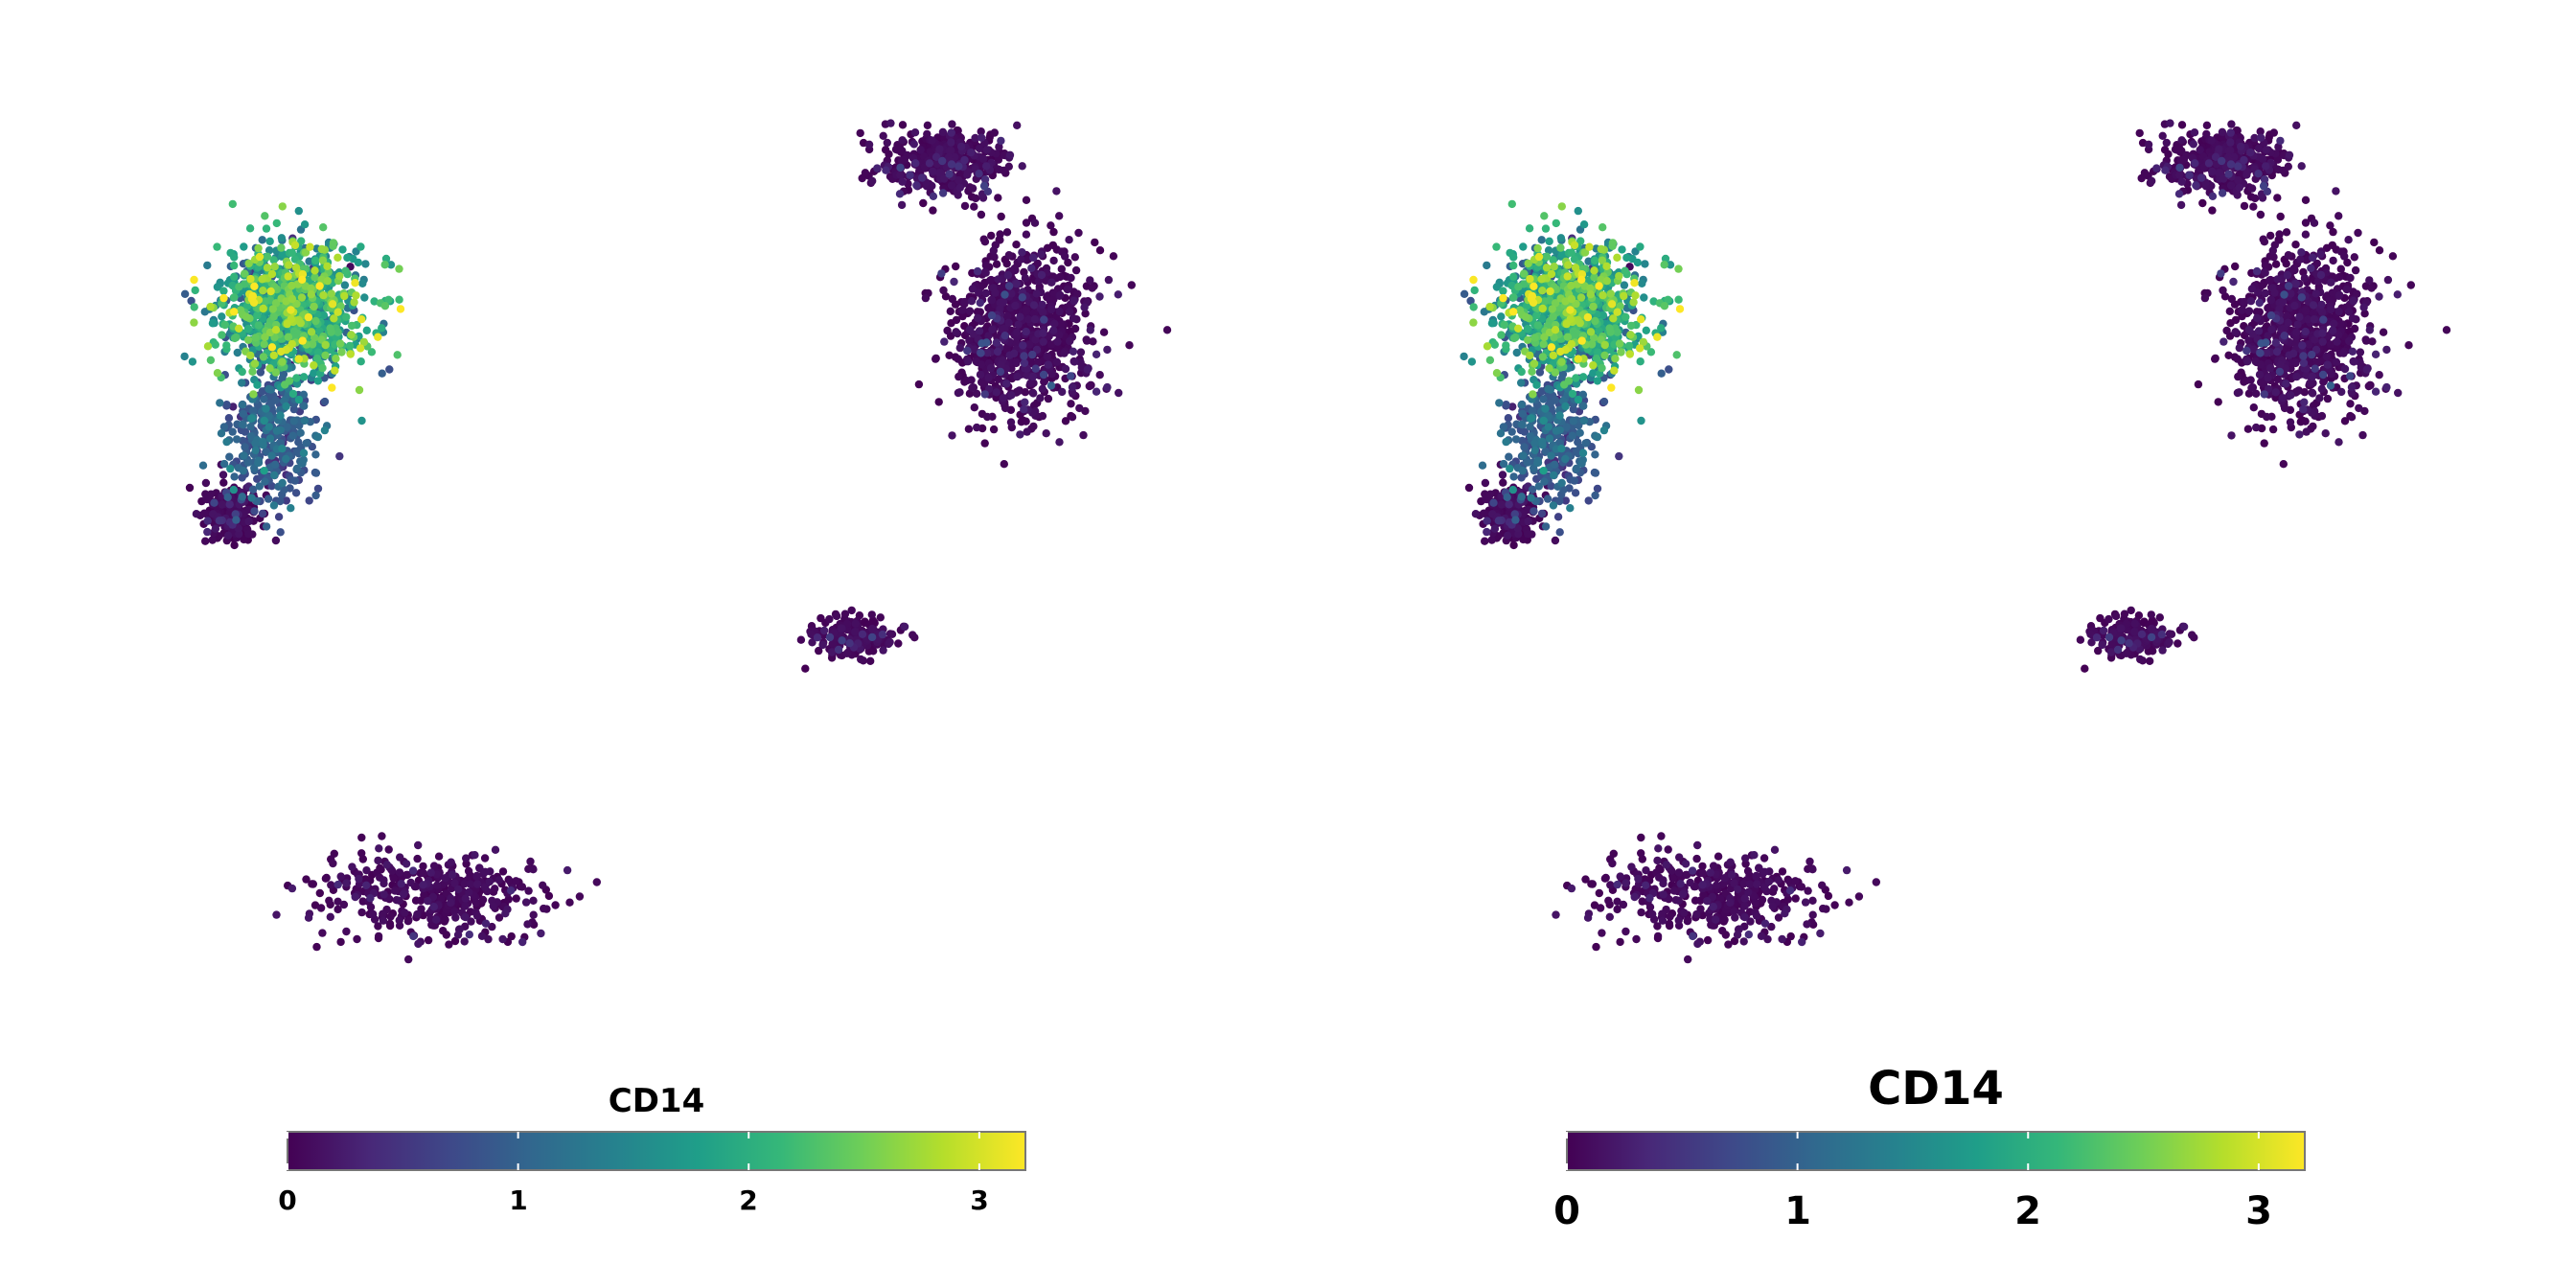 This screenshot has width=2576, height=1288. Describe the element at coordinates (657, 1101) in the screenshot. I see `colorbar-title-left: CD14` at that location.